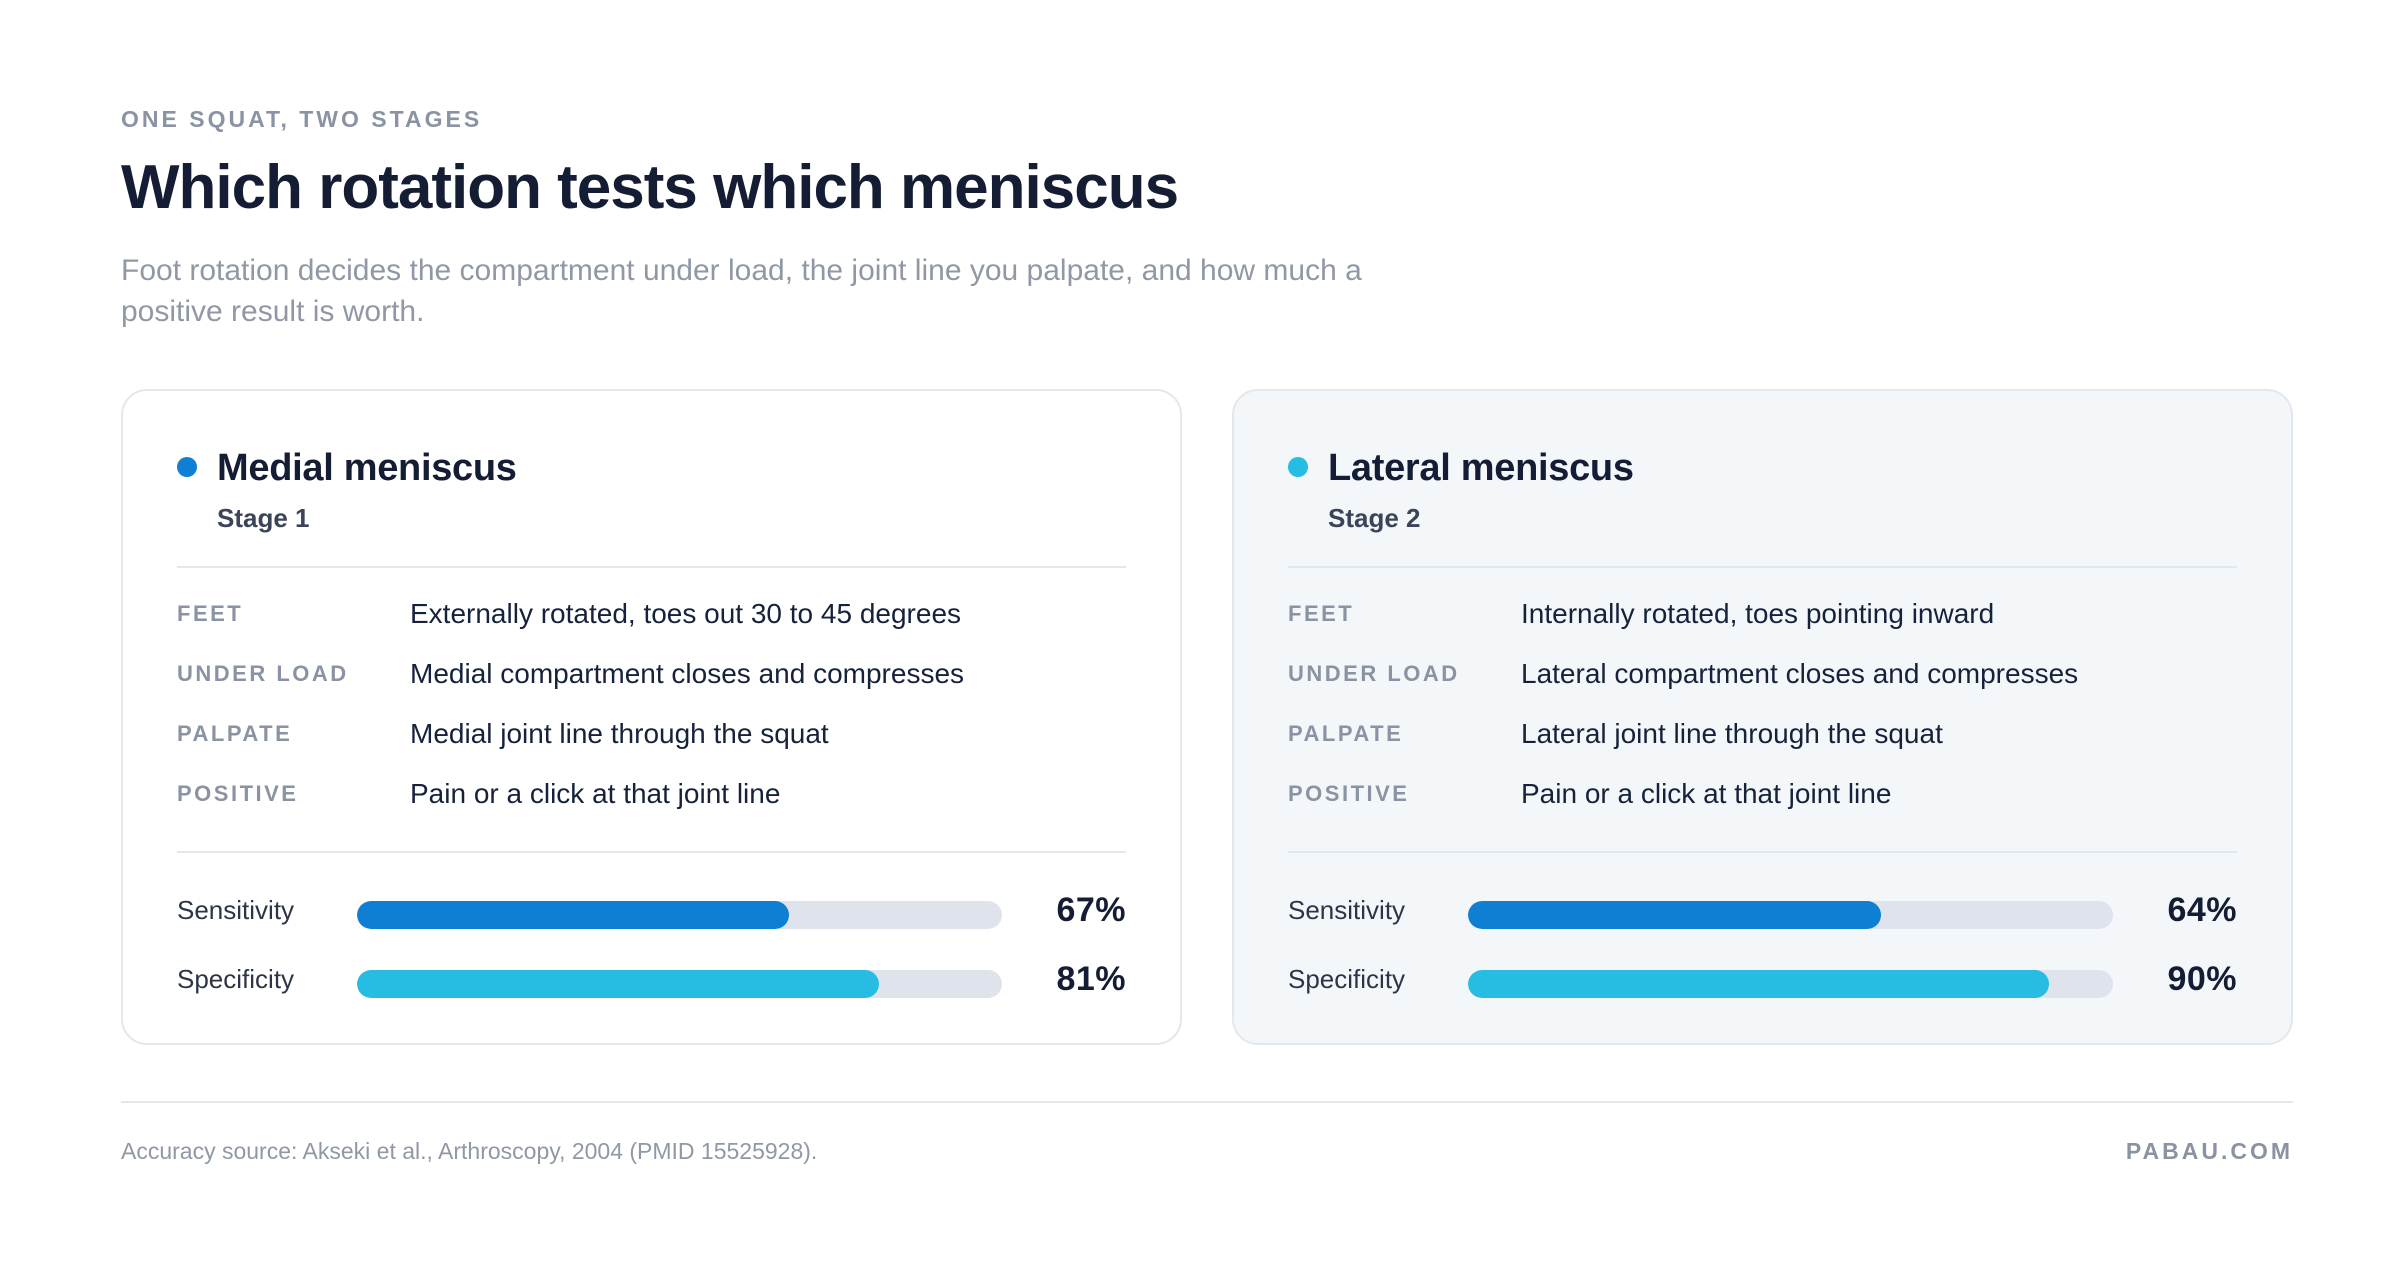 The width and height of the screenshot is (2400, 1272). I want to click on card-stage: Stage 1, so click(263, 518).